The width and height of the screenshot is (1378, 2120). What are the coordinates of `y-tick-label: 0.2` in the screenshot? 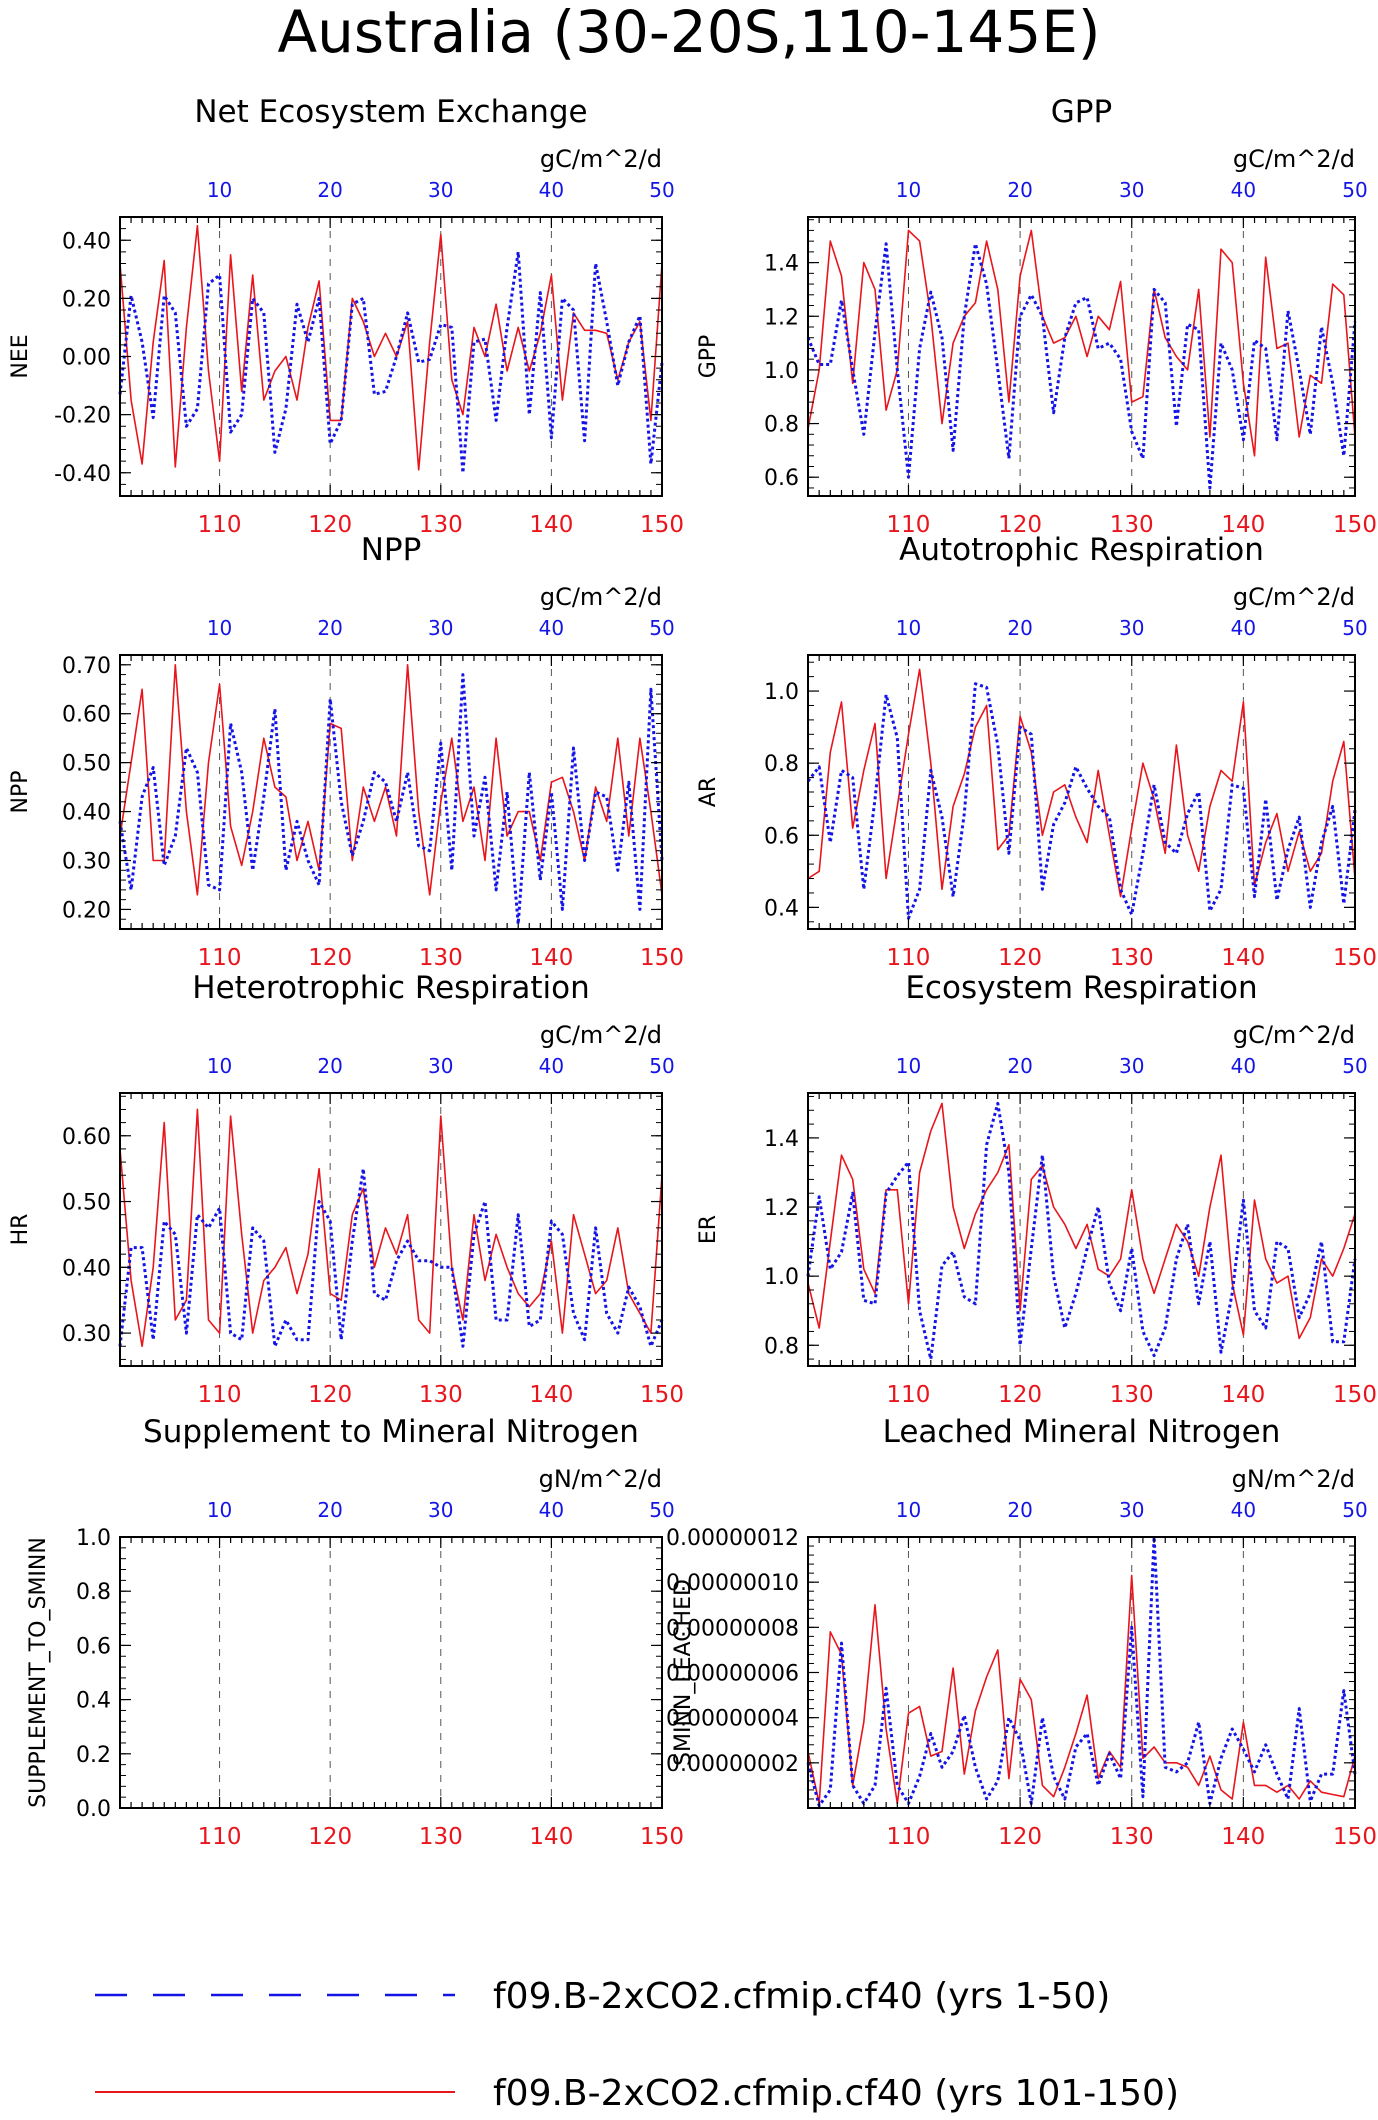 It's located at (93, 1755).